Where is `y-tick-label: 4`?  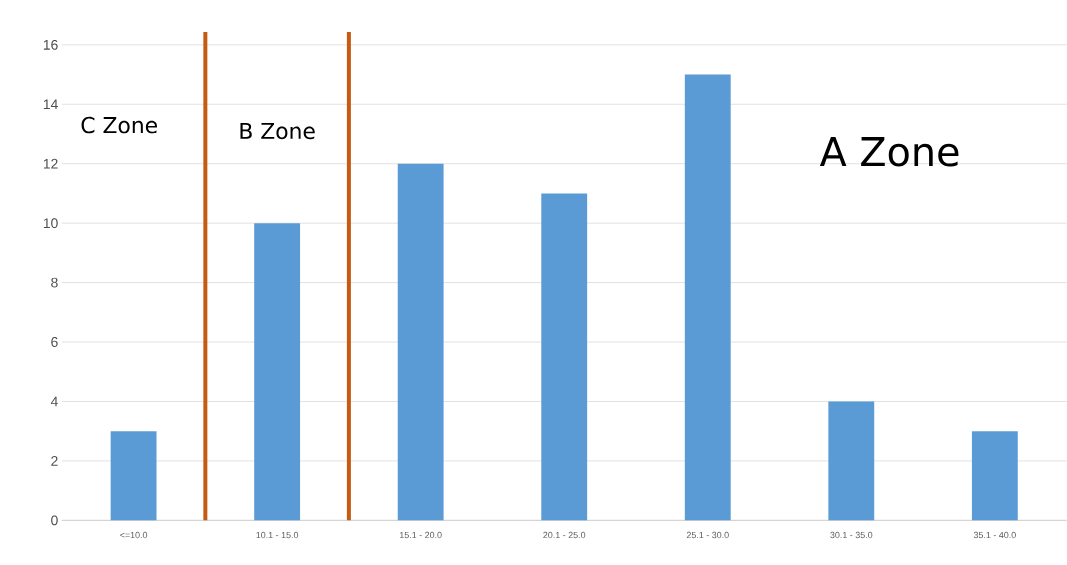 y-tick-label: 4 is located at coordinates (54, 401).